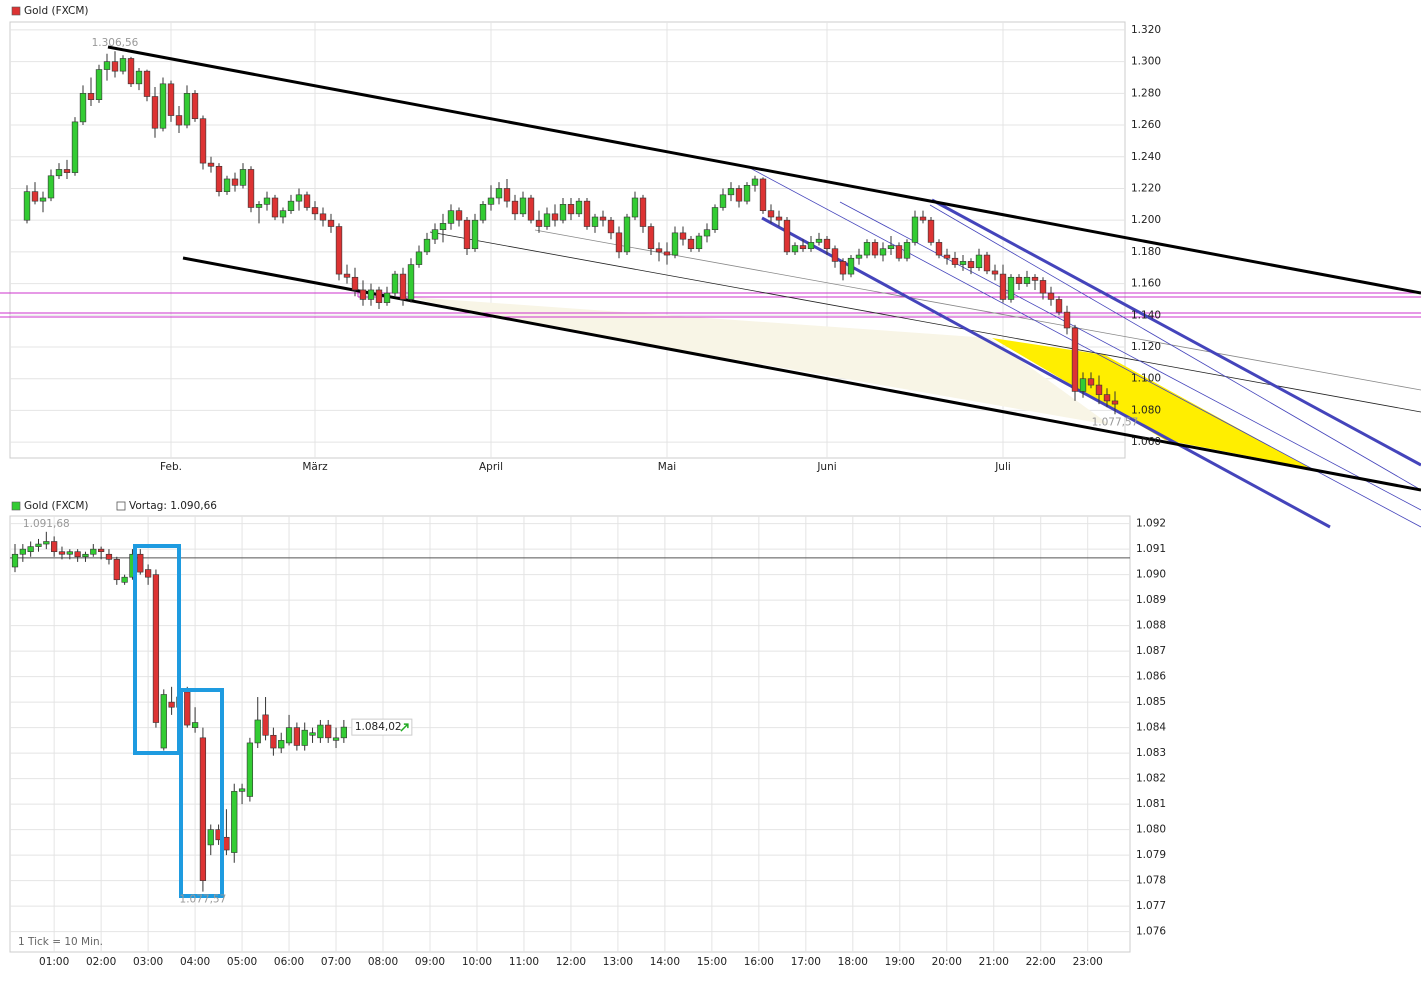 This screenshot has height=986, width=1421. What do you see at coordinates (667, 467) in the screenshot?
I see `x-tick-label: Mai` at bounding box center [667, 467].